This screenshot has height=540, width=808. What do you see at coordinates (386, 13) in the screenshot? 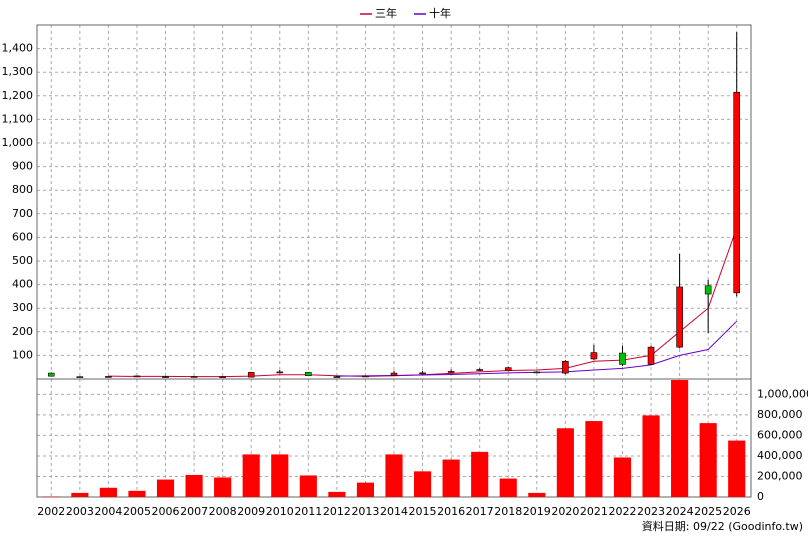
I see `legend-label: 三年` at bounding box center [386, 13].